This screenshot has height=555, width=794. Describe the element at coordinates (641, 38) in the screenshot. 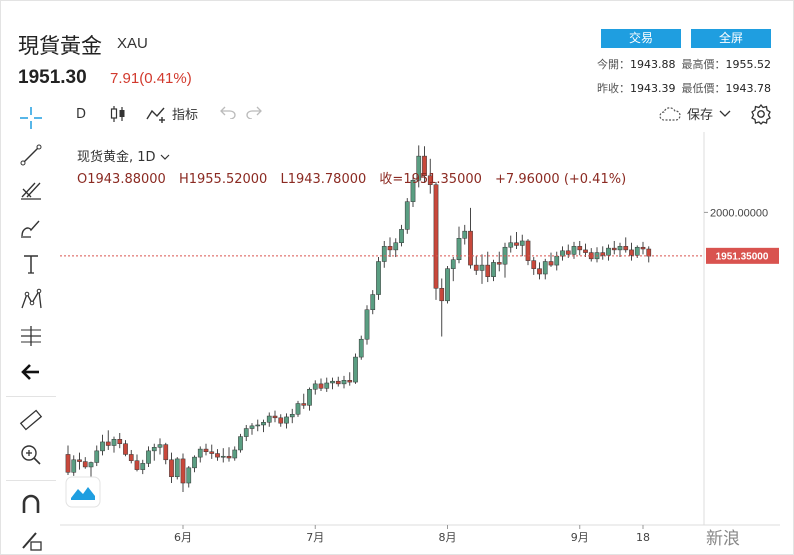

I see `trade-button: 交易` at that location.